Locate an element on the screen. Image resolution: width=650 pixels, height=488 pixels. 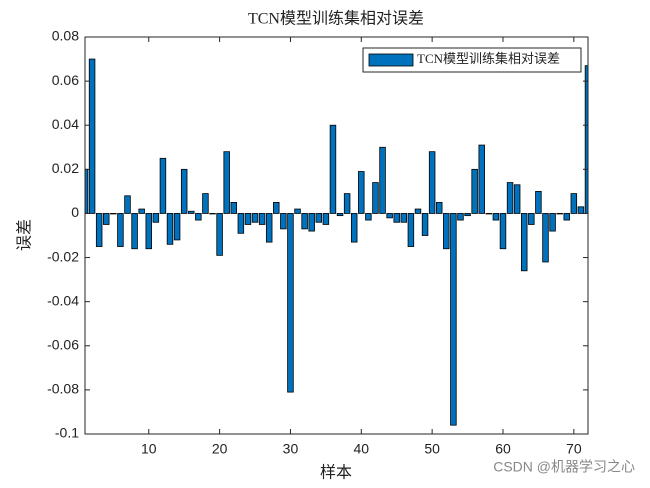
y-tick-label: 0.04 is located at coordinates (65, 124).